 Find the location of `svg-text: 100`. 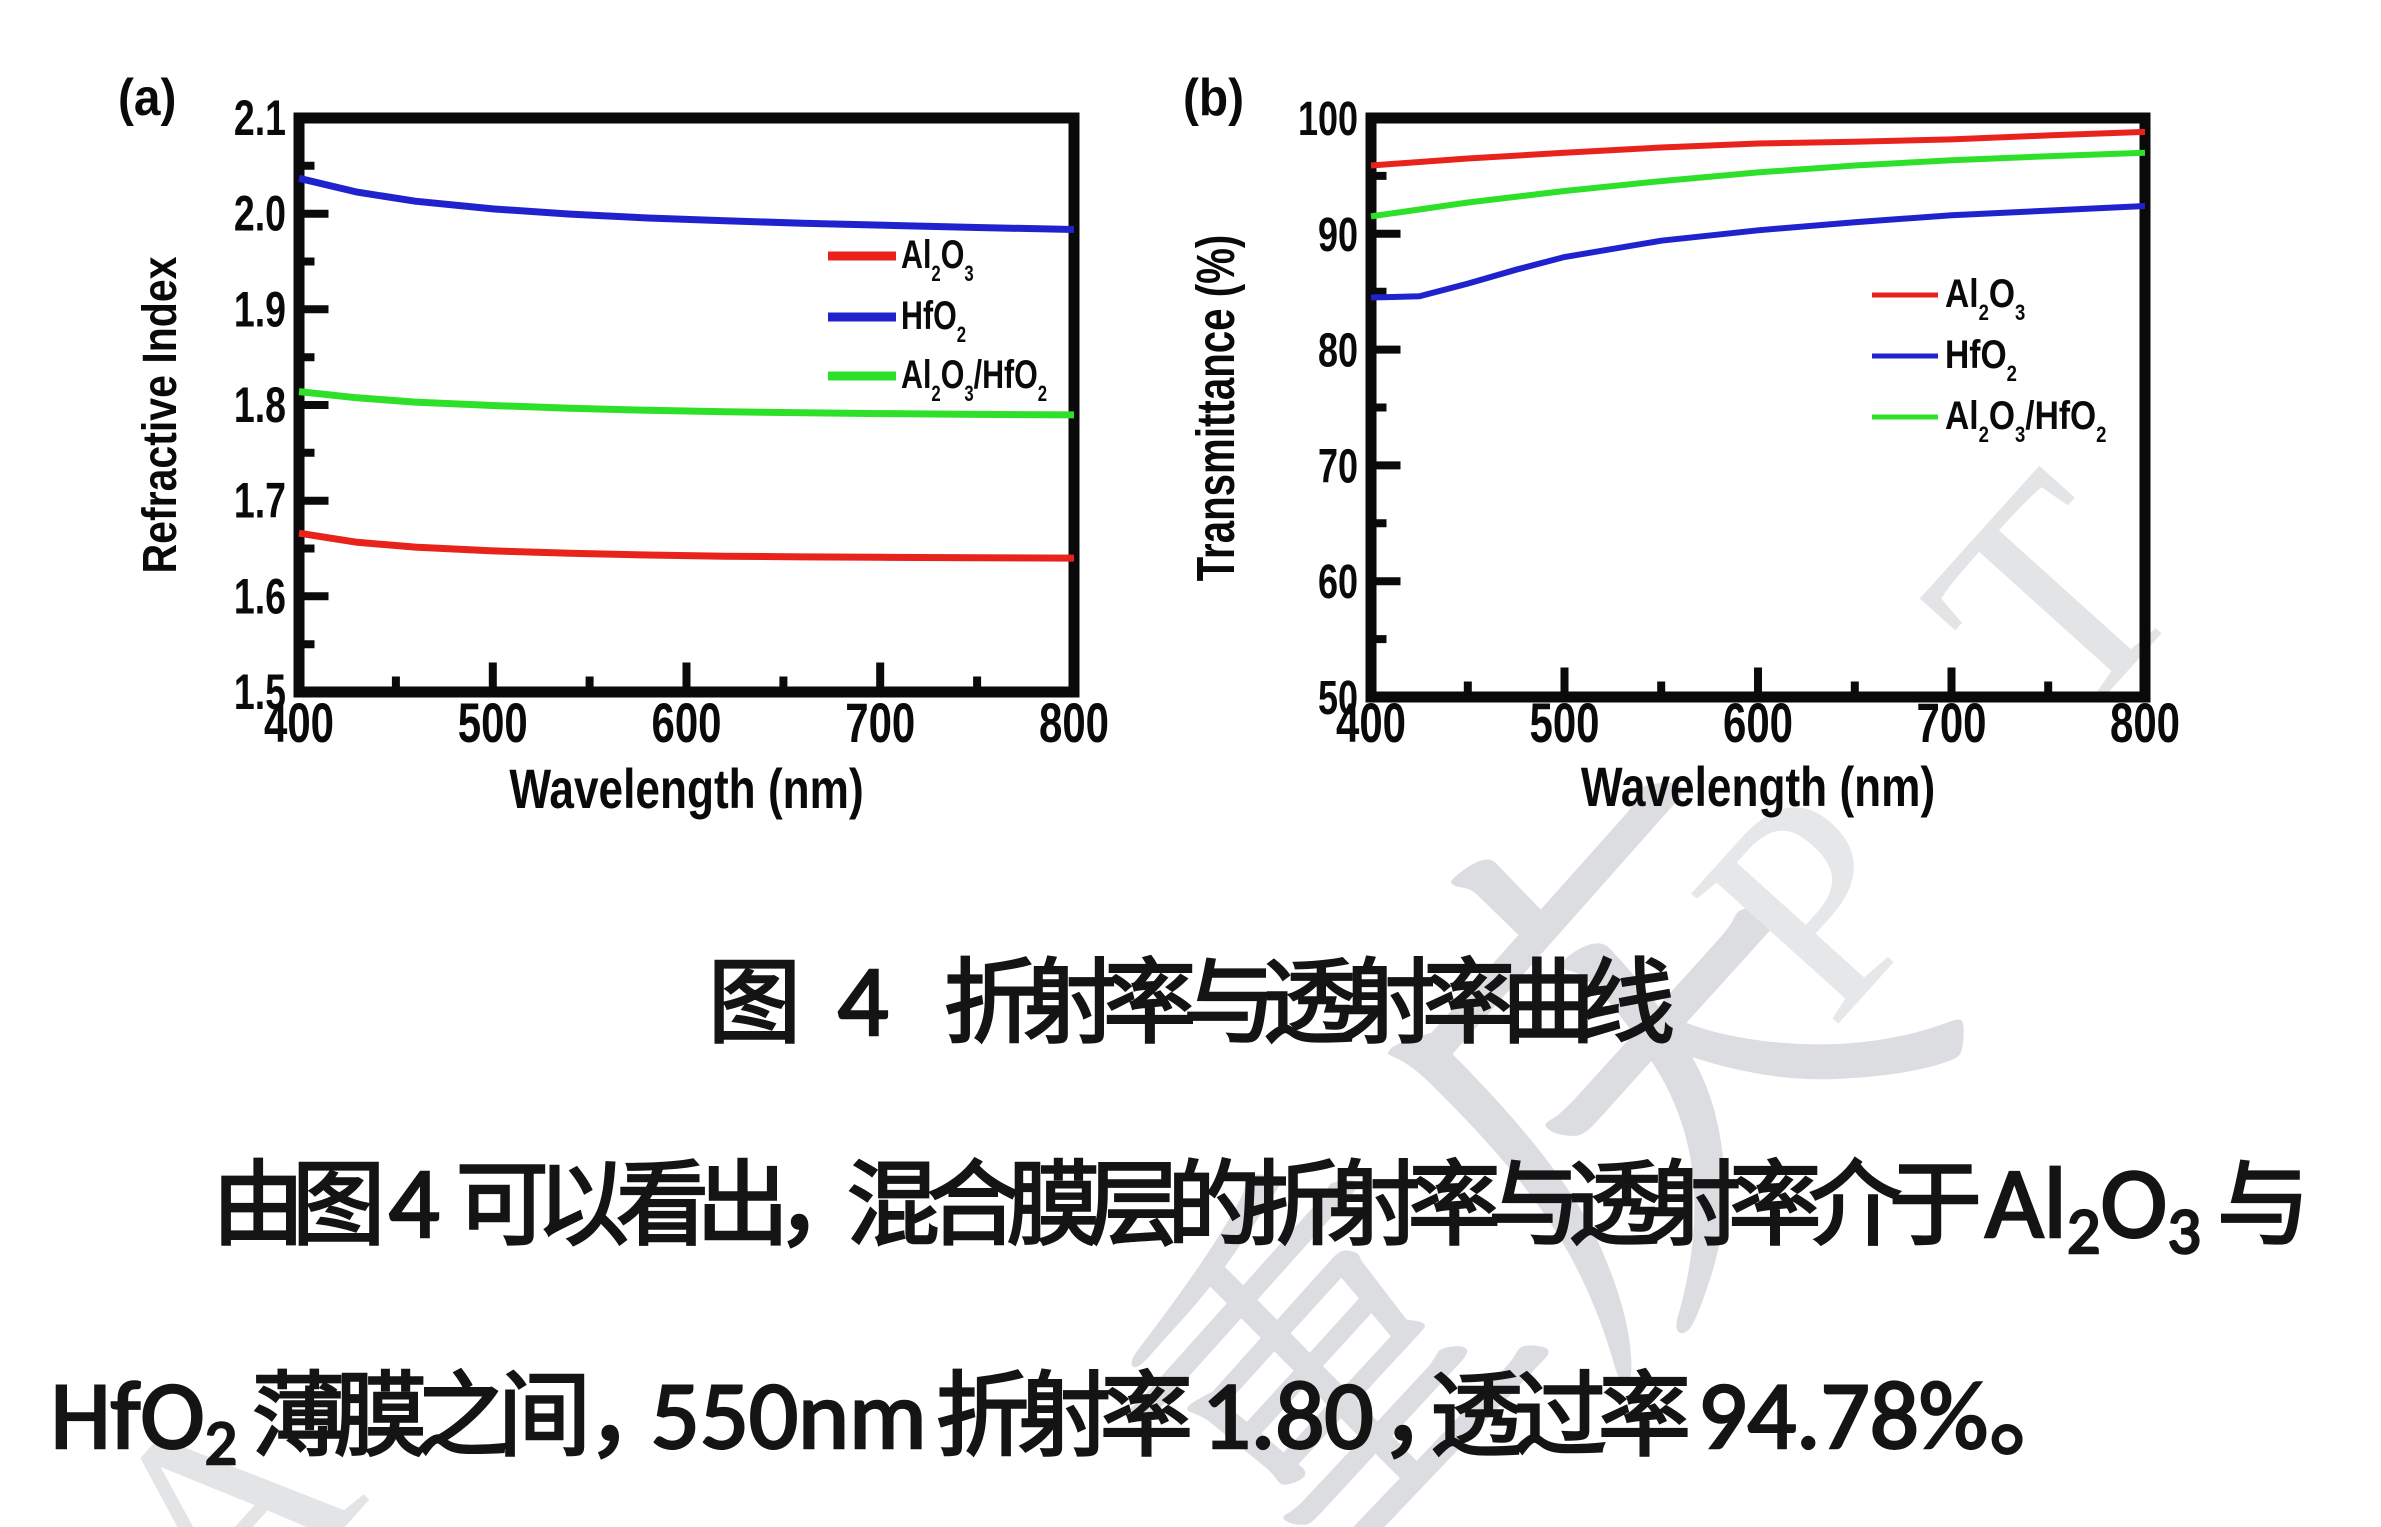

svg-text: 100 is located at coordinates (1328, 118).